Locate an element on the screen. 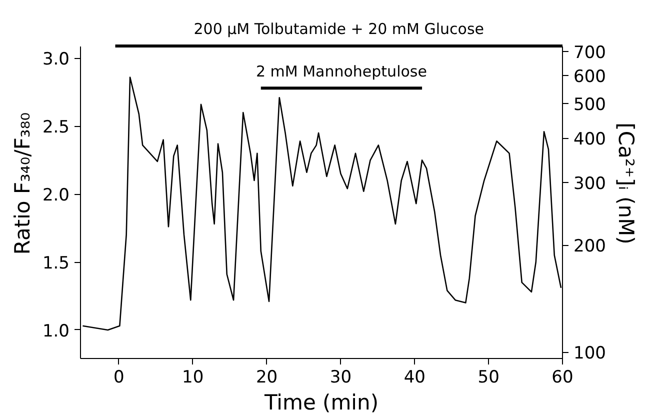 Image resolution: width=652 pixels, height=417 pixels. x-tick-label: 50 is located at coordinates (489, 378).